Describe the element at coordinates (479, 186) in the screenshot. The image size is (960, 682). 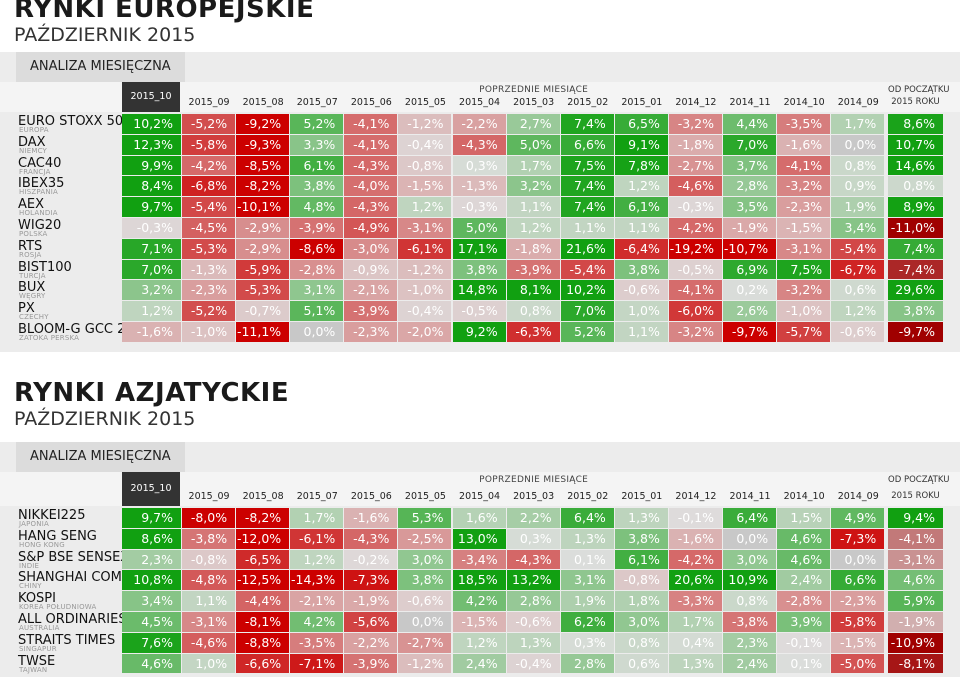
I see `cell-previous-month: -1,3%` at that location.